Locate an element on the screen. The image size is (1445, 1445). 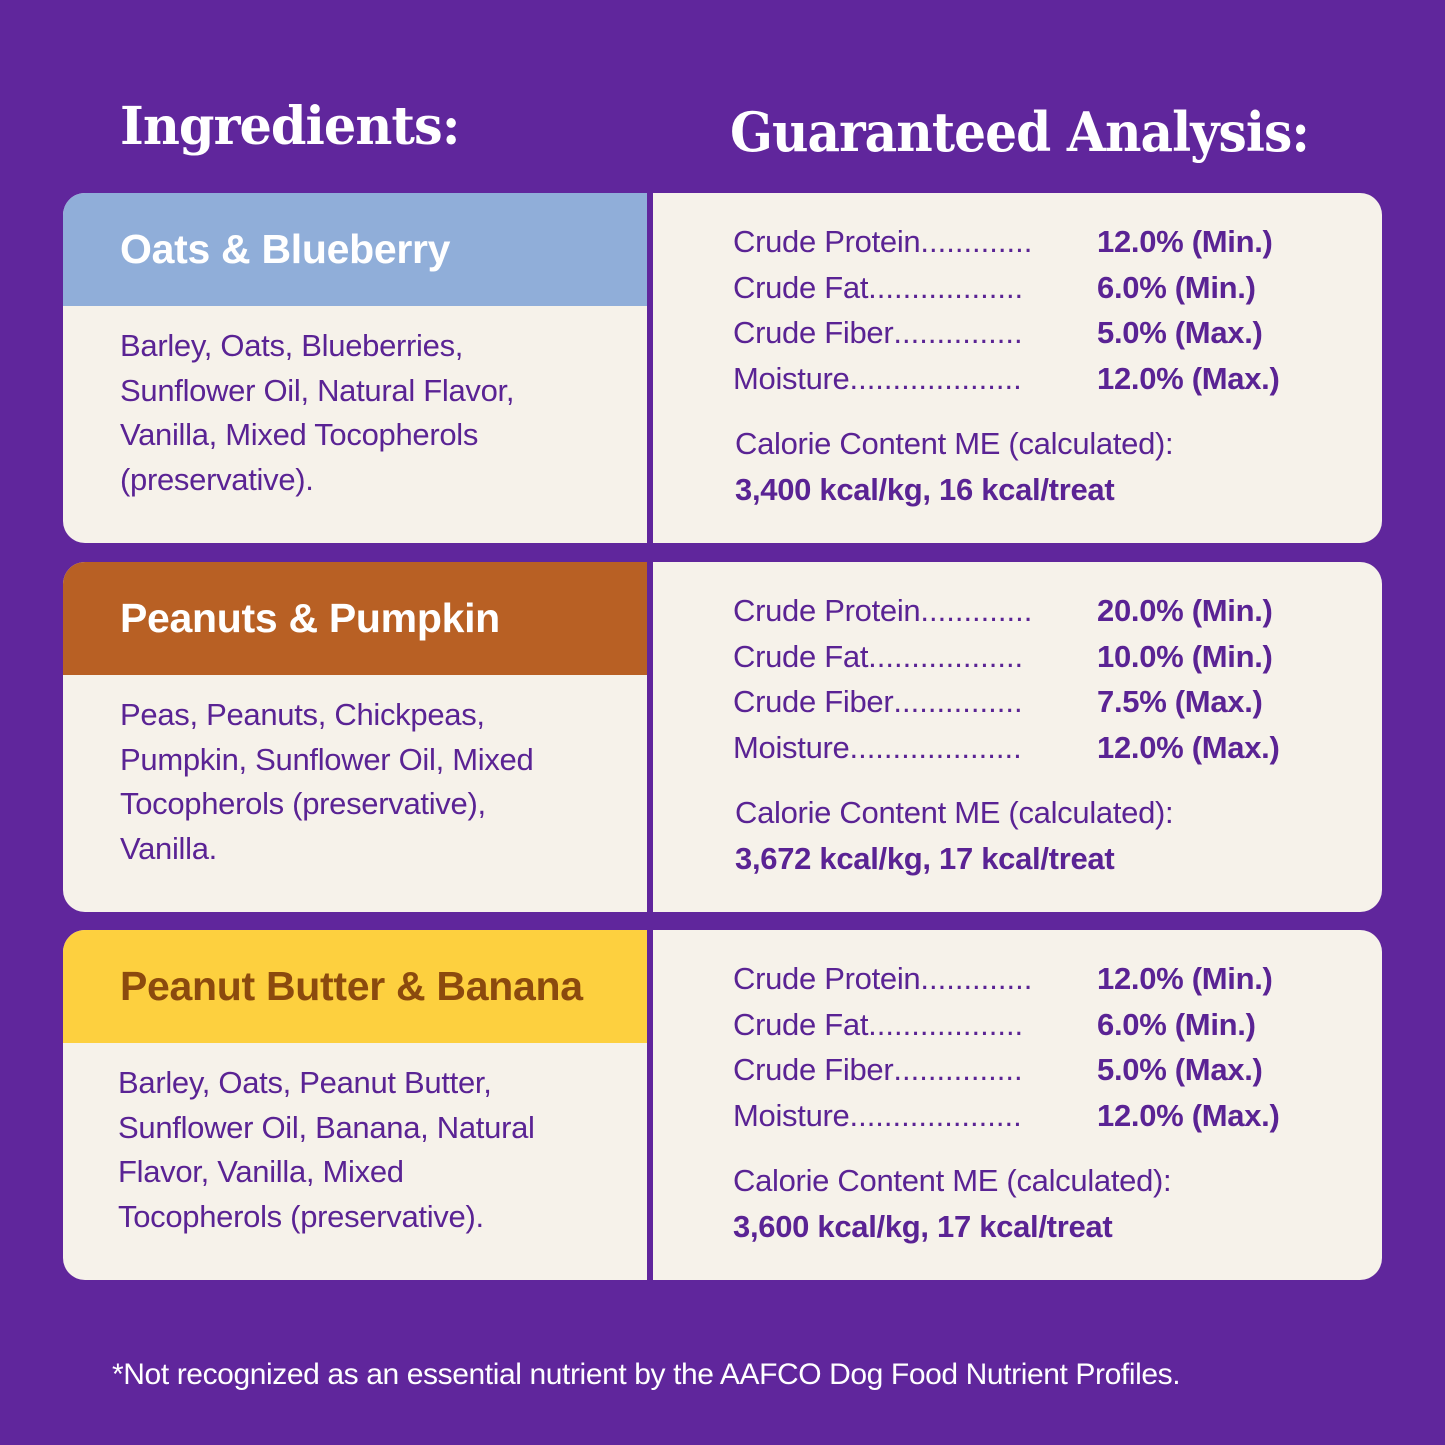
calorie-value: 3,400 kcal/kg, 16 kcal/treat is located at coordinates (925, 489).